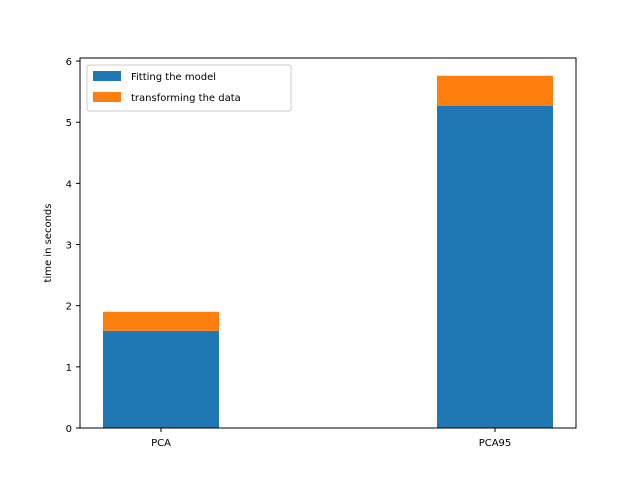 The image size is (640, 480). Describe the element at coordinates (69, 62) in the screenshot. I see `y-tick-label: 6` at that location.